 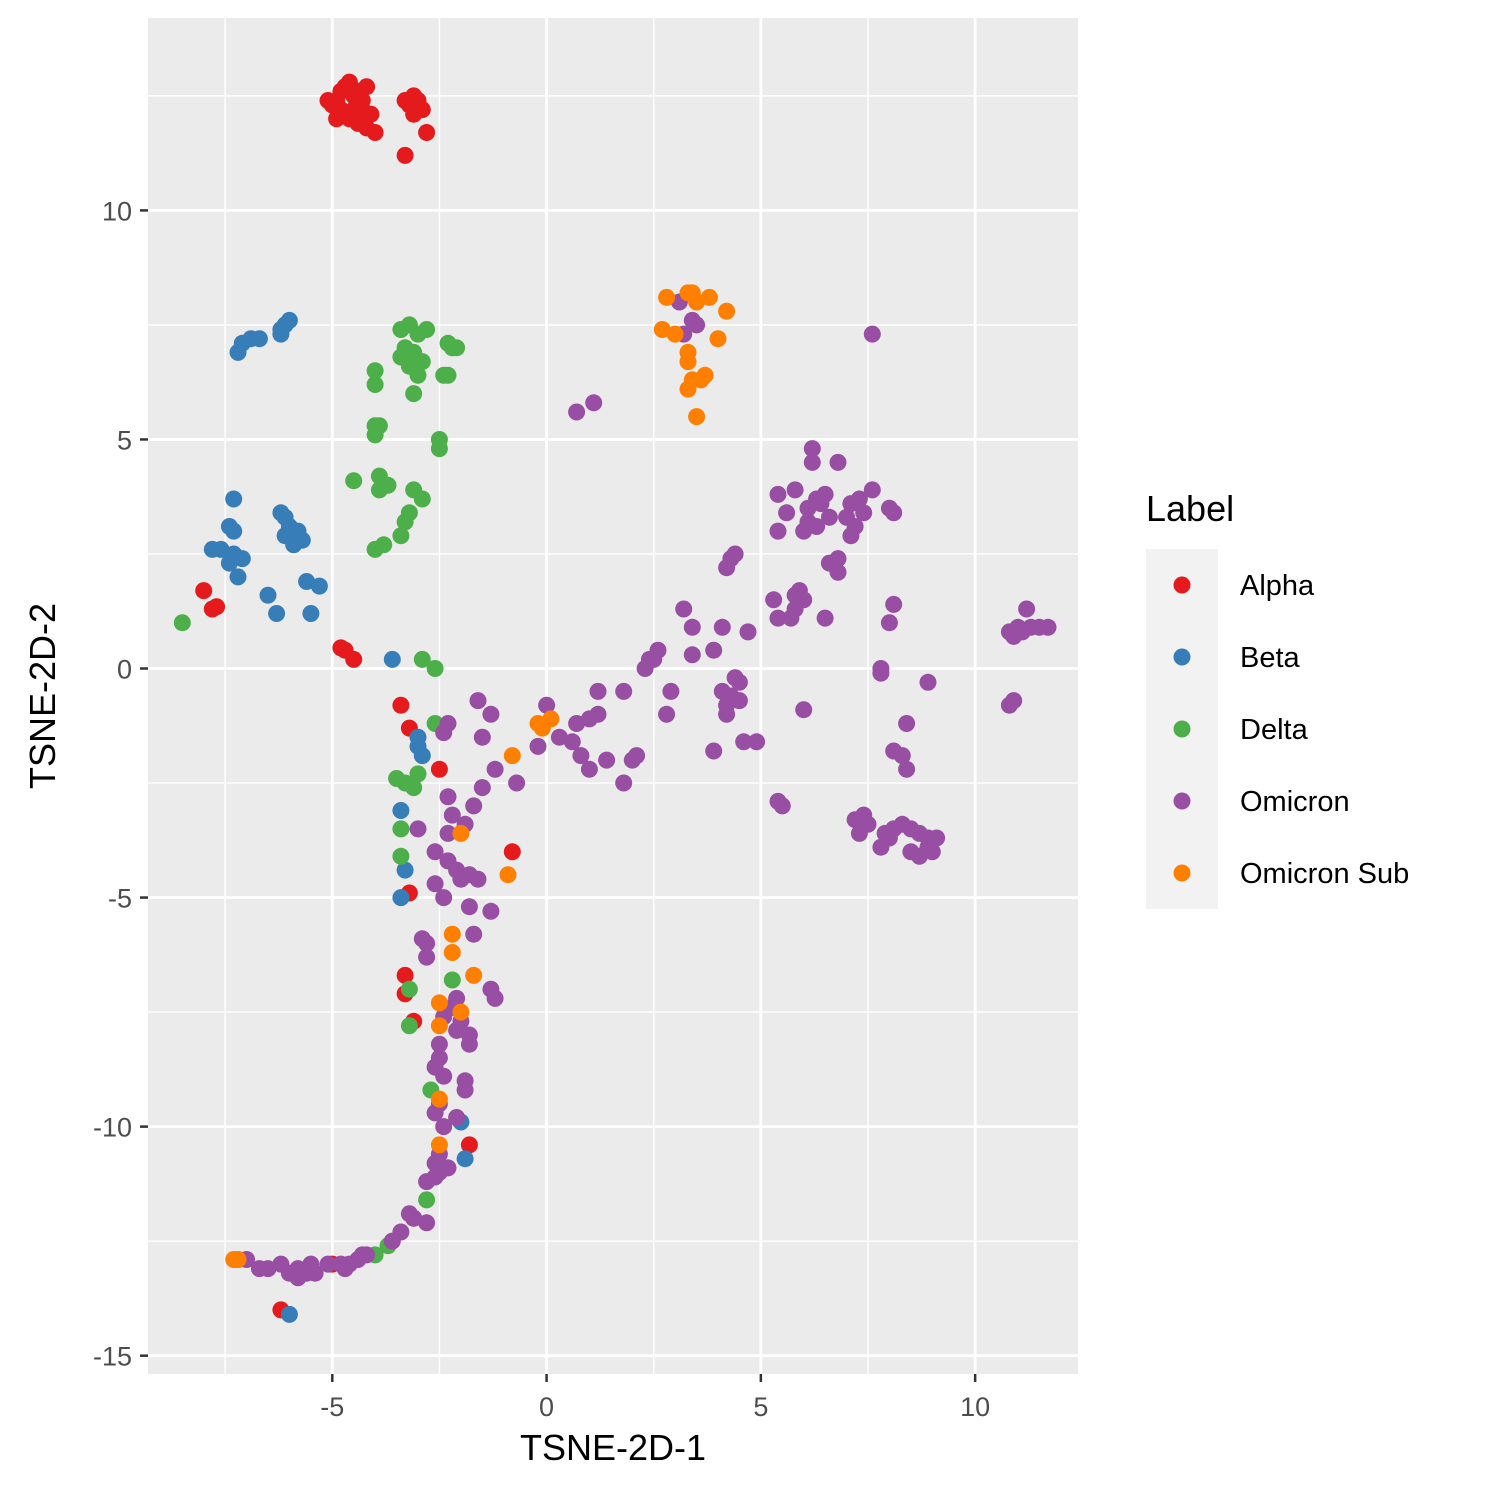 What do you see at coordinates (975, 1407) in the screenshot?
I see `x-tick-label: 10` at bounding box center [975, 1407].